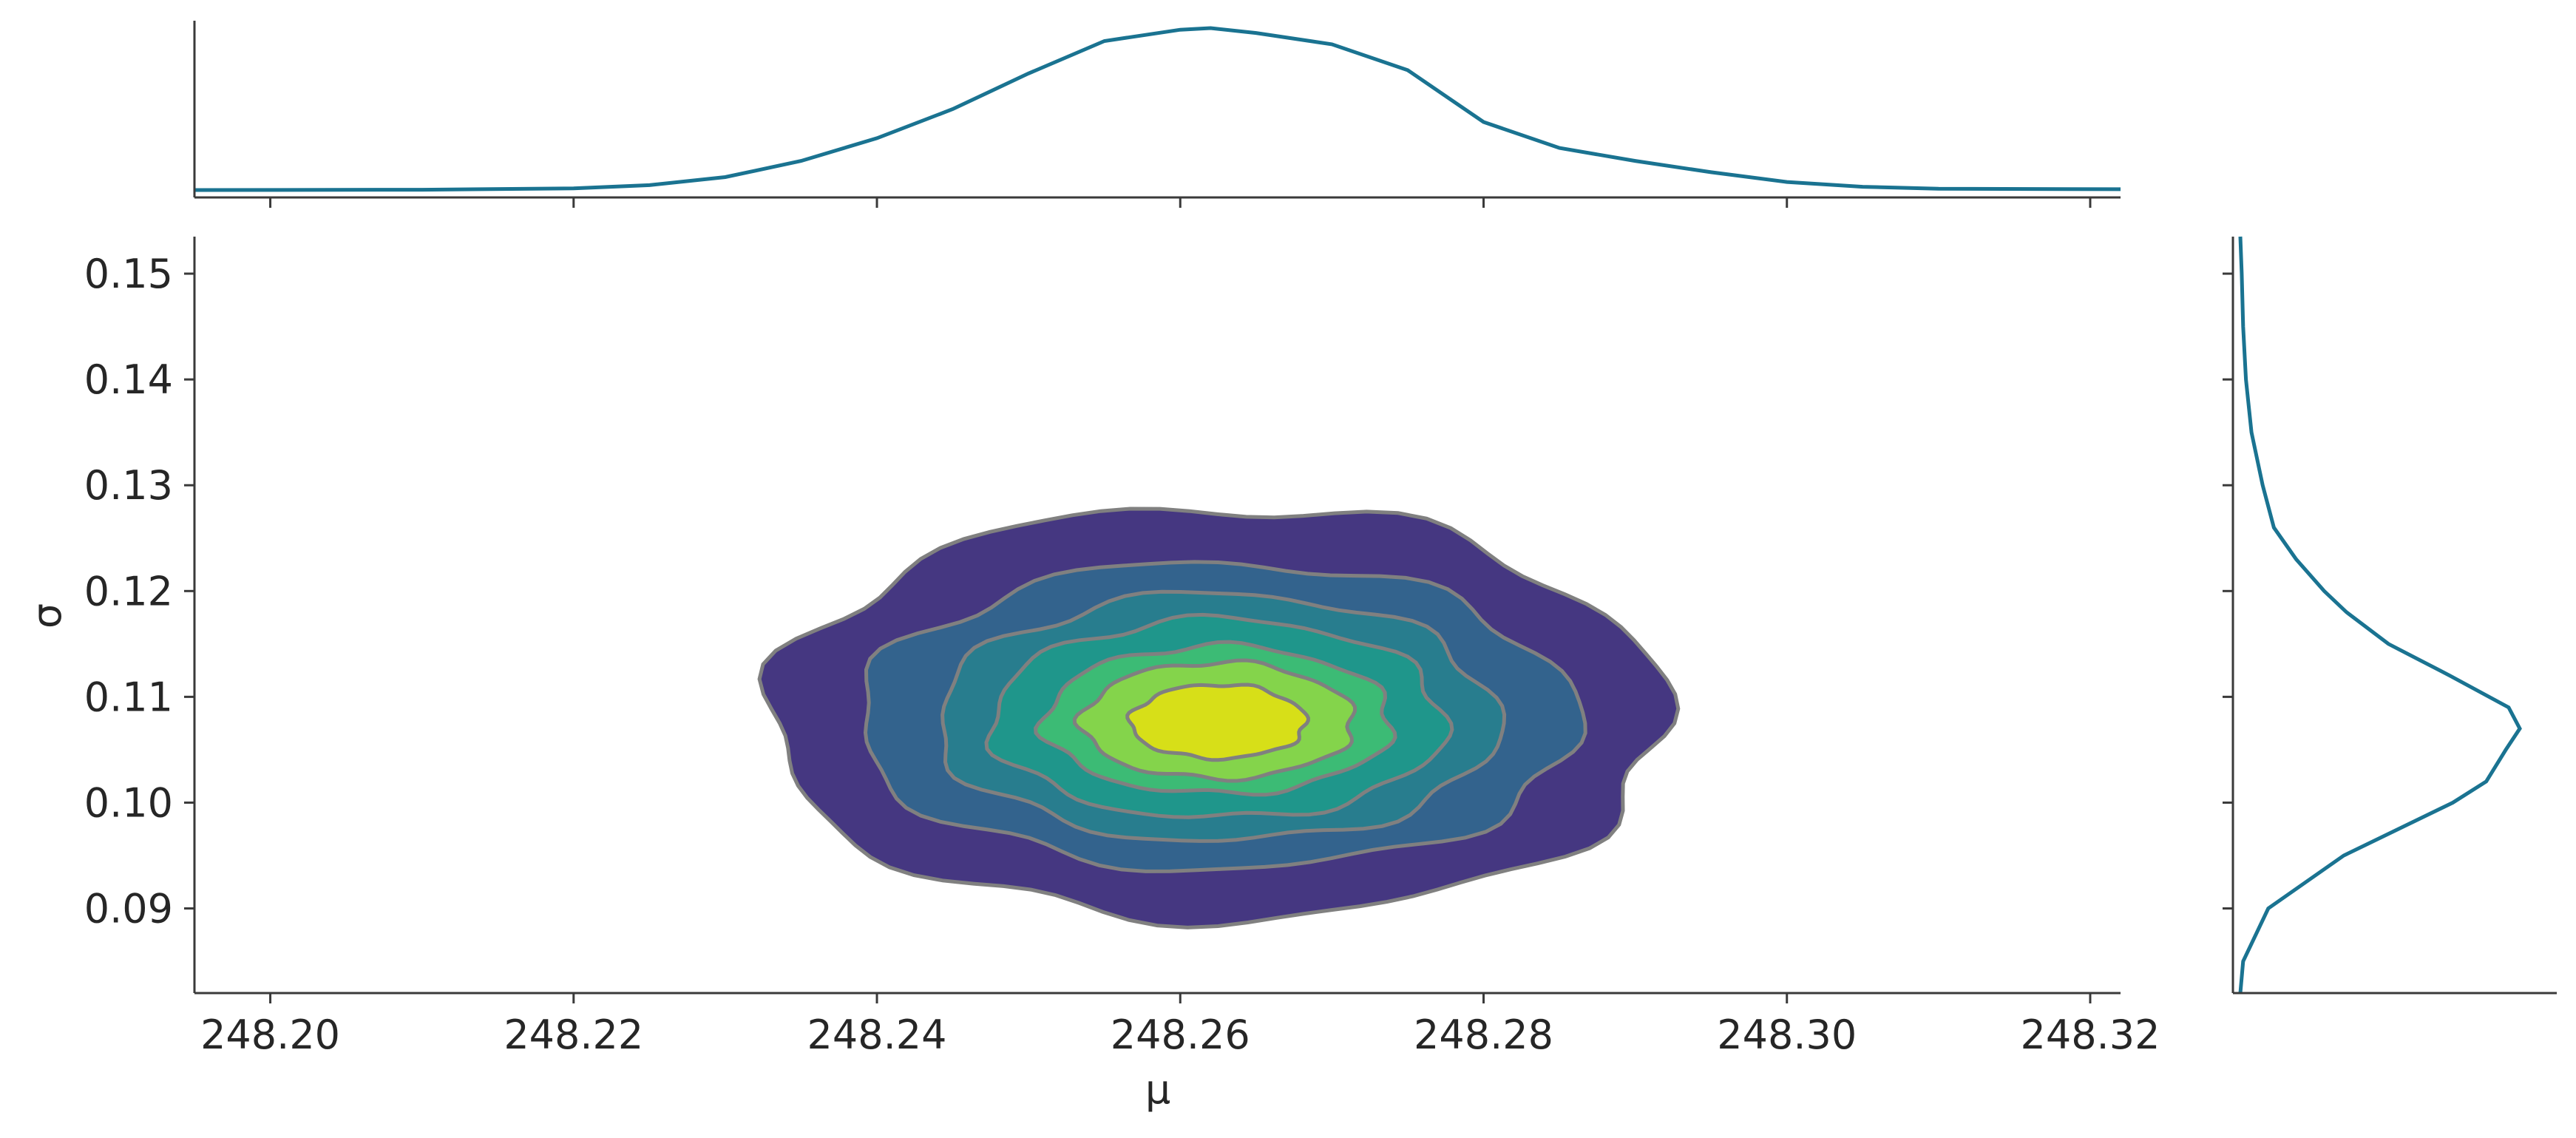 This screenshot has height=1138, width=2576. I want to click on y-tick-label: 0.13, so click(128, 485).